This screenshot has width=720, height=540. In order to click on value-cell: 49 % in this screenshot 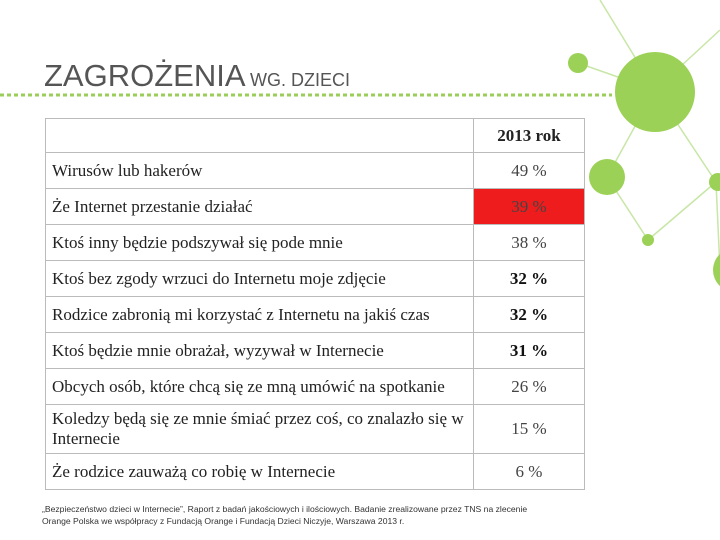, I will do `click(529, 170)`.